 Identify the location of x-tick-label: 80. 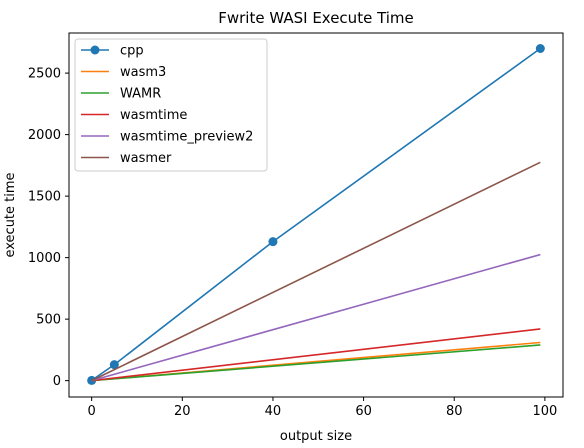
(454, 411).